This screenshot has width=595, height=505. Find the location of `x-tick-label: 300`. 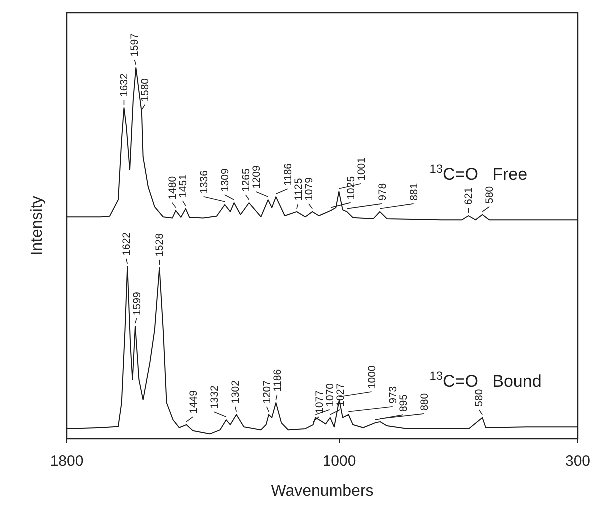

x-tick-label: 300 is located at coordinates (578, 461).